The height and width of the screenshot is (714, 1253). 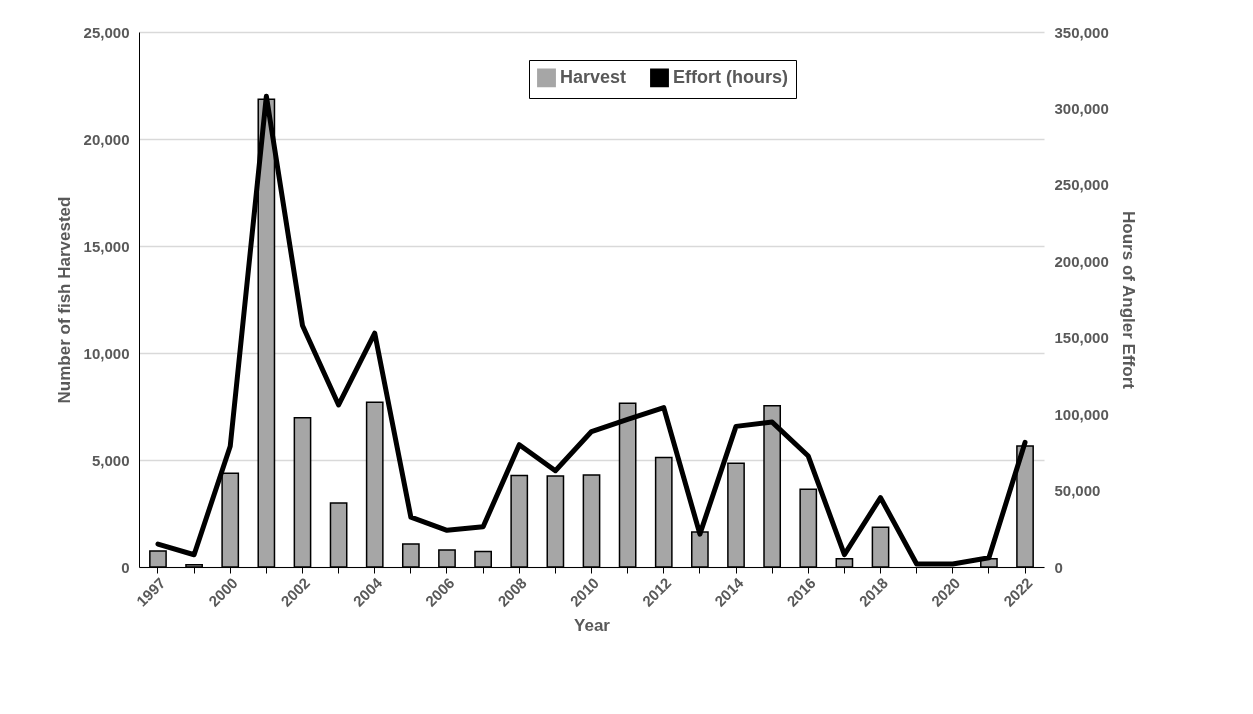 I want to click on legend-label: Effort (hours), so click(x=730, y=76).